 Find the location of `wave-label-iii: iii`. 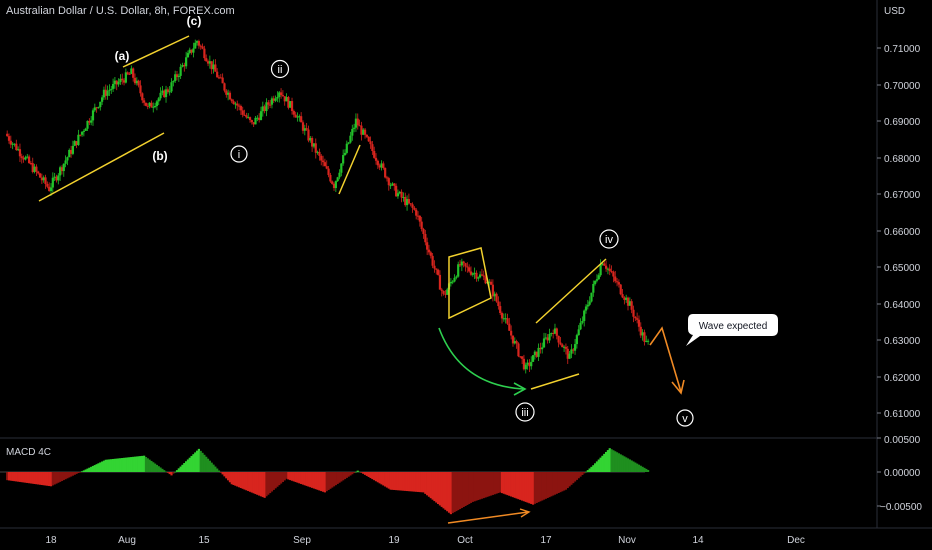

wave-label-iii: iii is located at coordinates (524, 413).